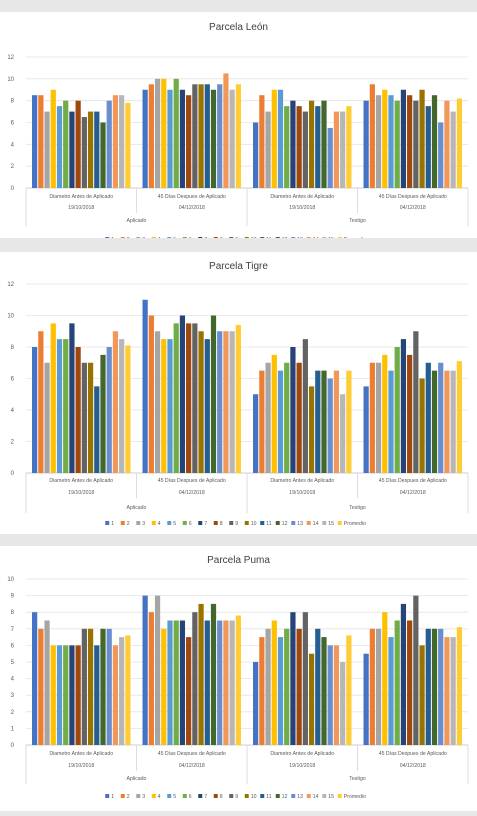 The width and height of the screenshot is (477, 816). I want to click on legend-label: 2, so click(128, 797).